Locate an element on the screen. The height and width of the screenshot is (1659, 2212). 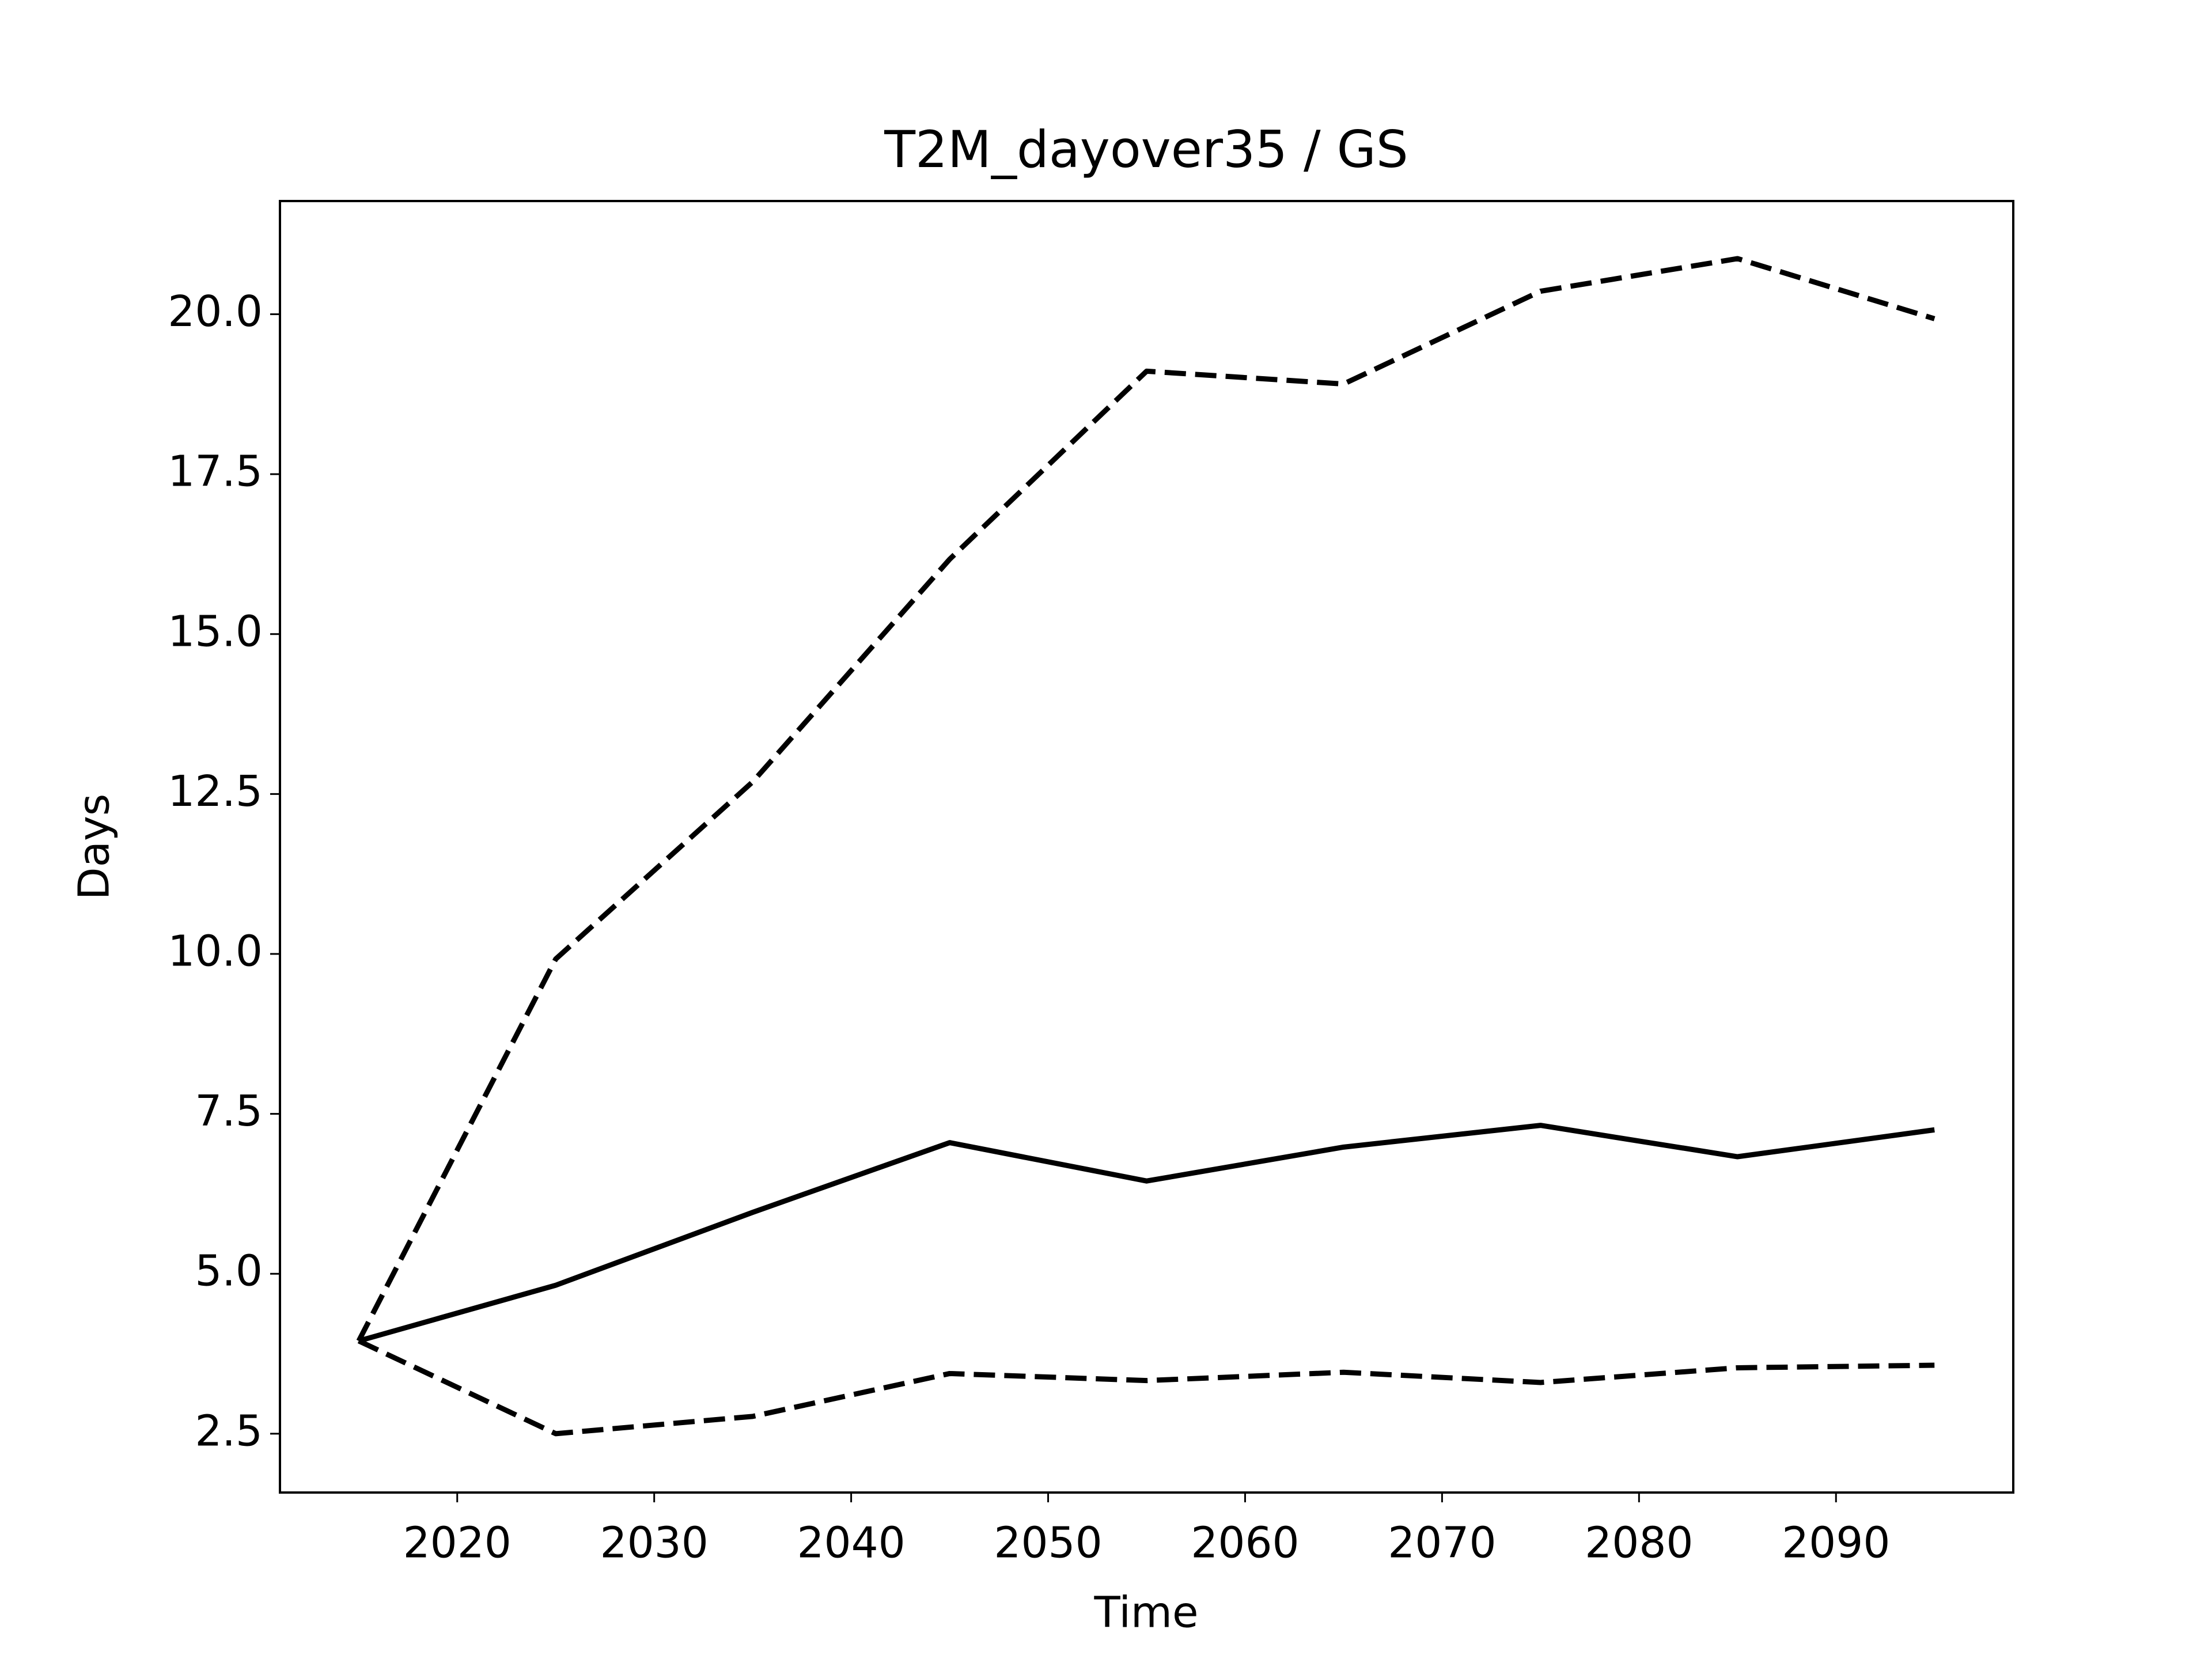
y-tick-label: 20.0 is located at coordinates (215, 311).